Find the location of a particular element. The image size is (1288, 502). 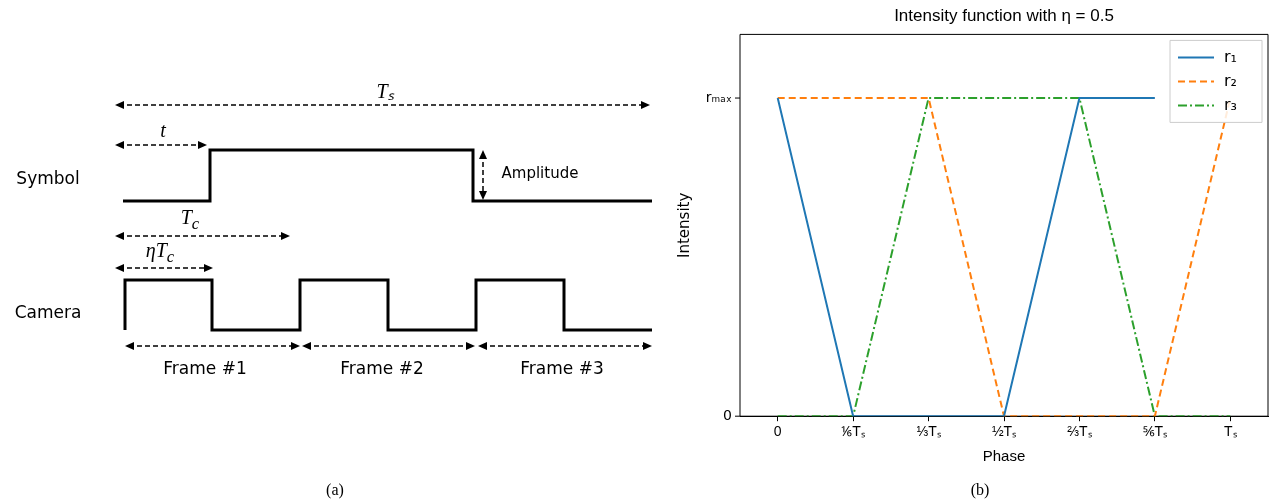

x-tick-label: ⅓Tₛ is located at coordinates (928, 431).